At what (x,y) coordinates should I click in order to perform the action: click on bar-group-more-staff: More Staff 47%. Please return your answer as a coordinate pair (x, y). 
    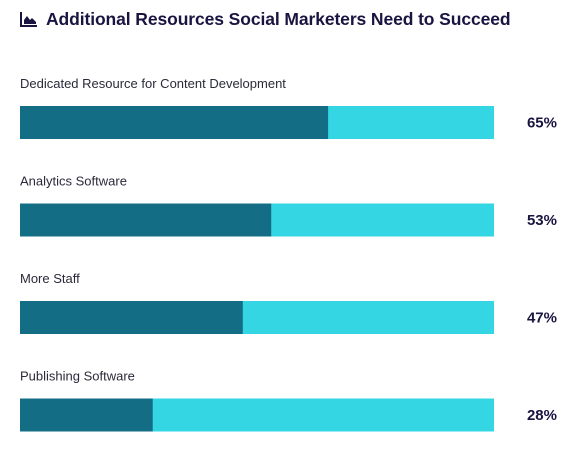
    Looking at the image, I should click on (288, 302).